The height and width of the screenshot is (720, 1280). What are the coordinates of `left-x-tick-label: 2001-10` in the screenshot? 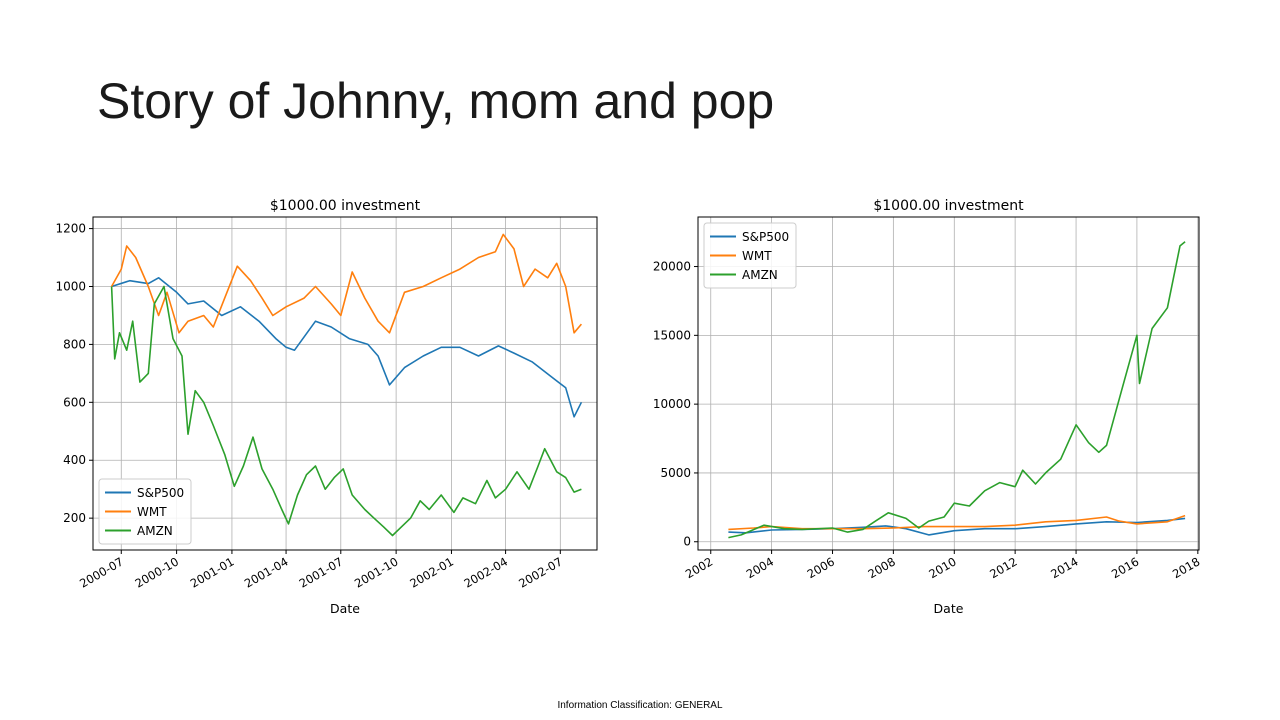 It's located at (376, 572).